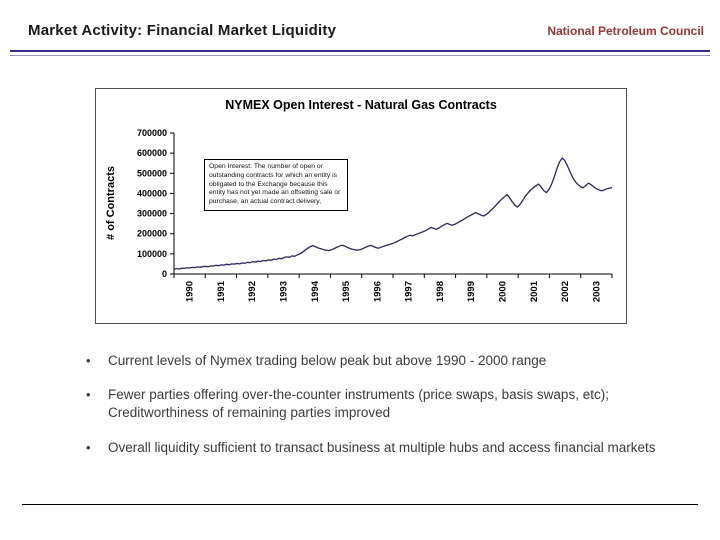 The width and height of the screenshot is (720, 540). I want to click on svg-text: 1998, so click(440, 291).